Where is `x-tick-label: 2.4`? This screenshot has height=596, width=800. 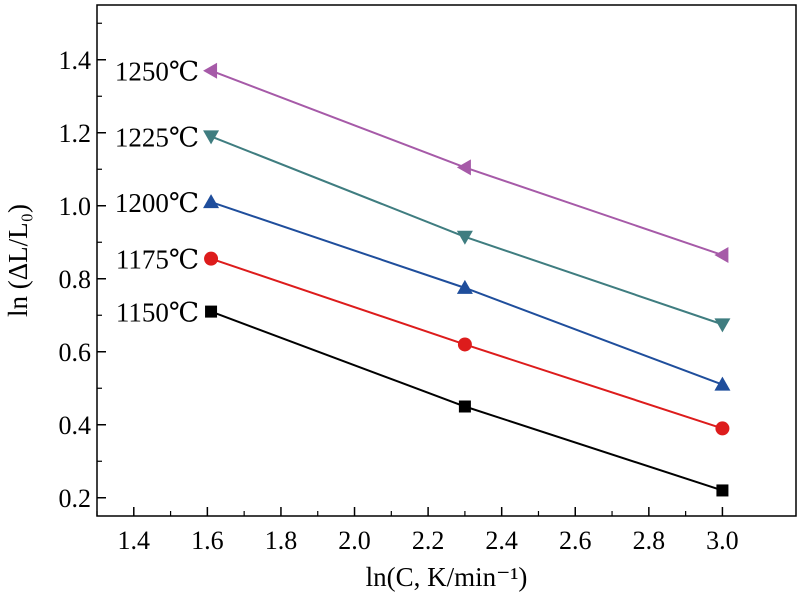
x-tick-label: 2.4 is located at coordinates (501, 540).